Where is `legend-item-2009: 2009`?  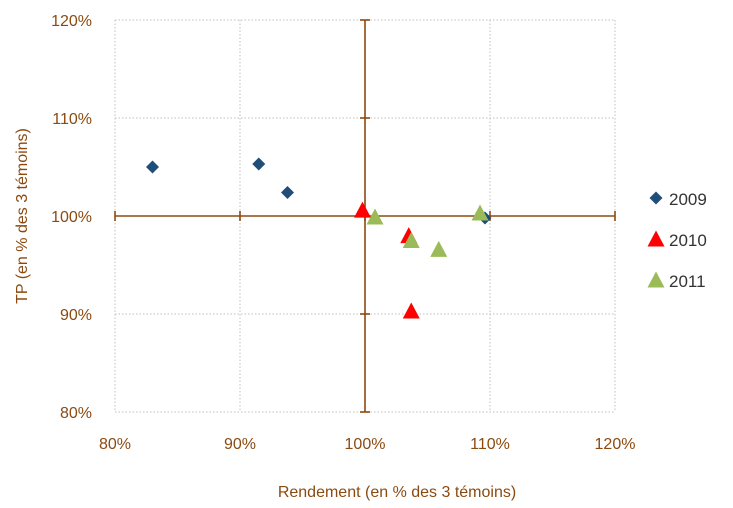
legend-item-2009: 2009 is located at coordinates (678, 199).